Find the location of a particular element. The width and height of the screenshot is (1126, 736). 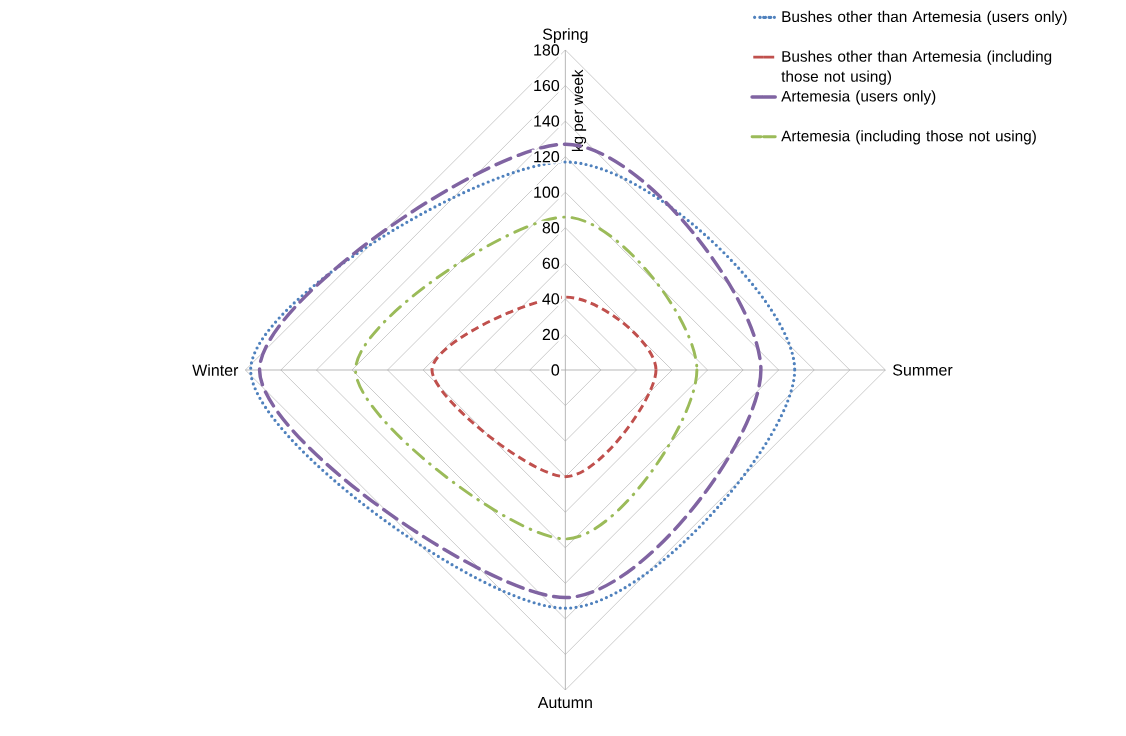

spoke-label: Spring is located at coordinates (565, 36).